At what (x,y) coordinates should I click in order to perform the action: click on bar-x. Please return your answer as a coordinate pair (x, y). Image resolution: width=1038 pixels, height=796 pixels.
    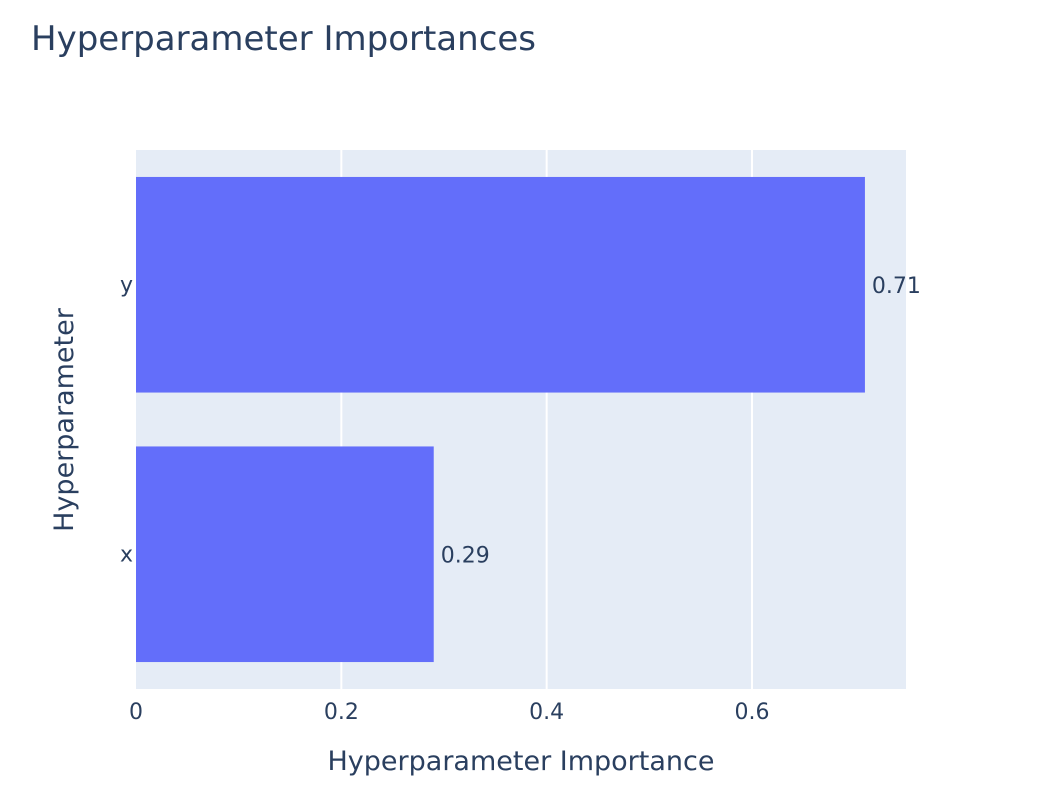
    Looking at the image, I should click on (285, 554).